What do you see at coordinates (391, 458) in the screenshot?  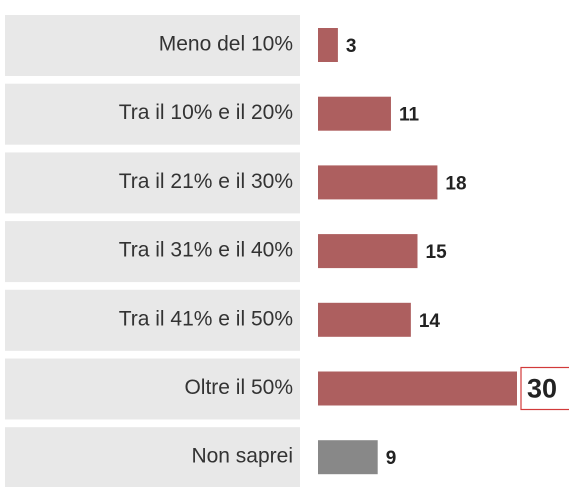 I see `value-label: 9` at bounding box center [391, 458].